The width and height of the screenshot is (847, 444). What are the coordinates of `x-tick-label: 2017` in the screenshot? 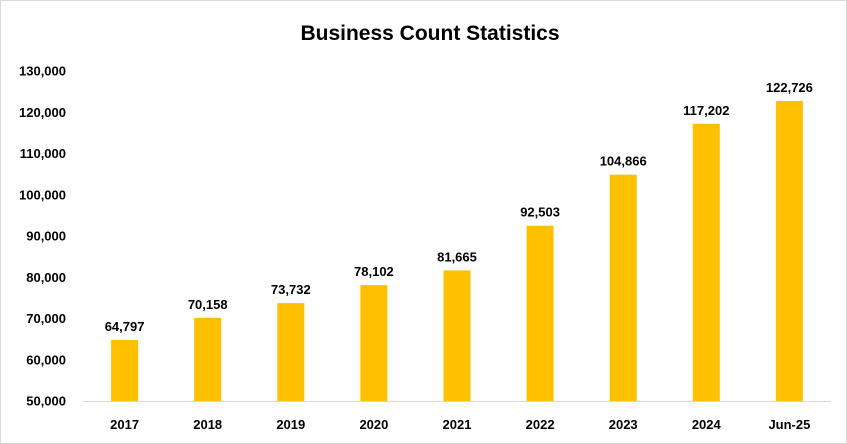 It's located at (124, 424).